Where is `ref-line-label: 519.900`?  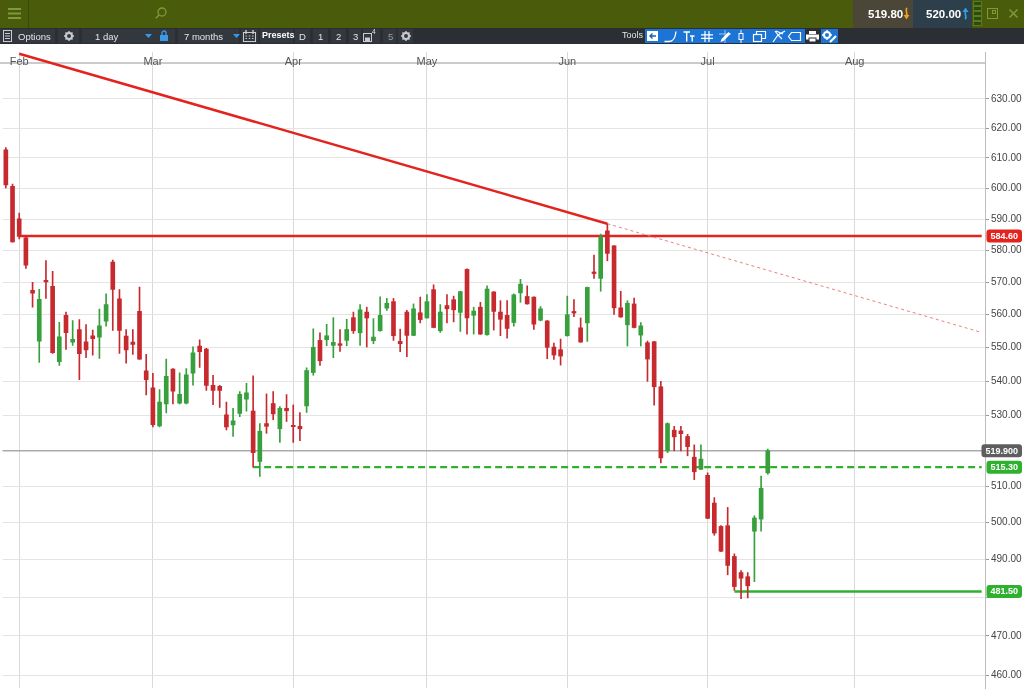
ref-line-label: 519.900 is located at coordinates (1002, 450).